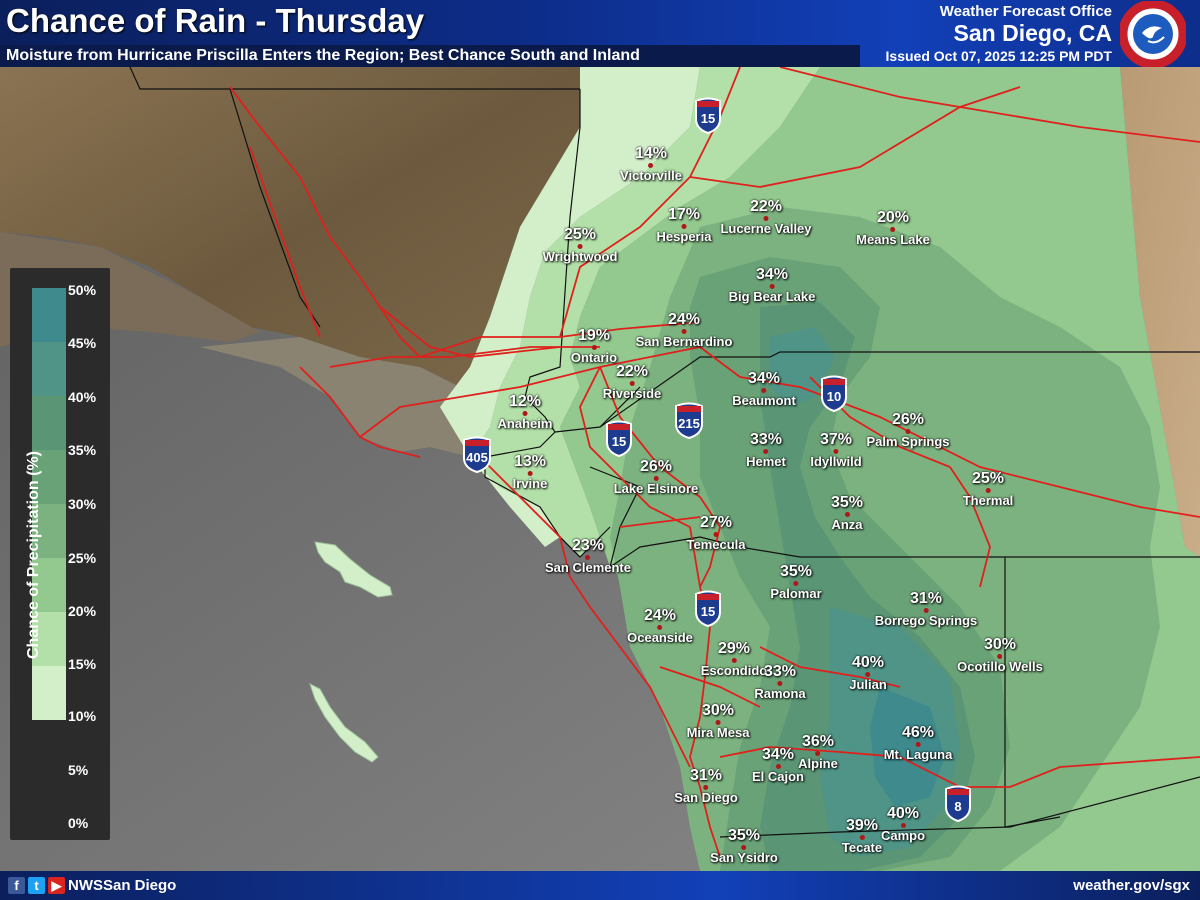  What do you see at coordinates (706, 797) in the screenshot?
I see `city-name: San Diego` at bounding box center [706, 797].